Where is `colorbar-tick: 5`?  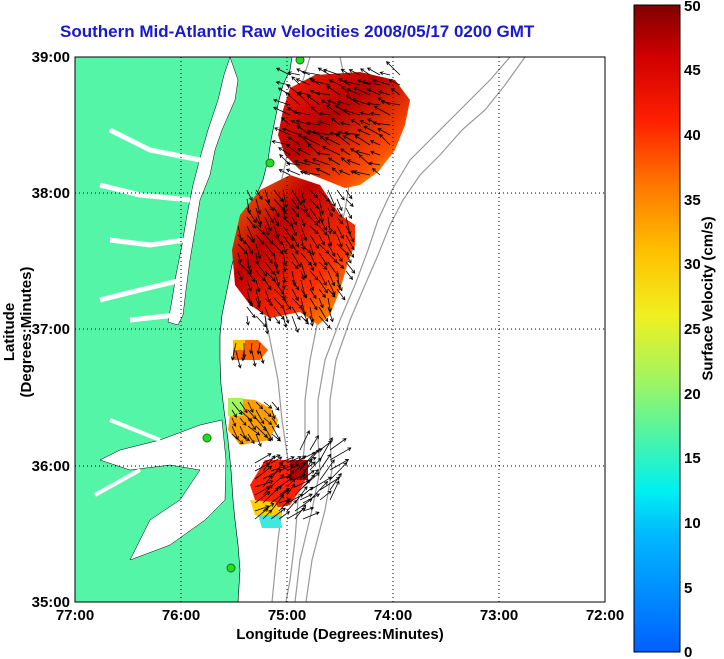 colorbar-tick: 5 is located at coordinates (688, 588).